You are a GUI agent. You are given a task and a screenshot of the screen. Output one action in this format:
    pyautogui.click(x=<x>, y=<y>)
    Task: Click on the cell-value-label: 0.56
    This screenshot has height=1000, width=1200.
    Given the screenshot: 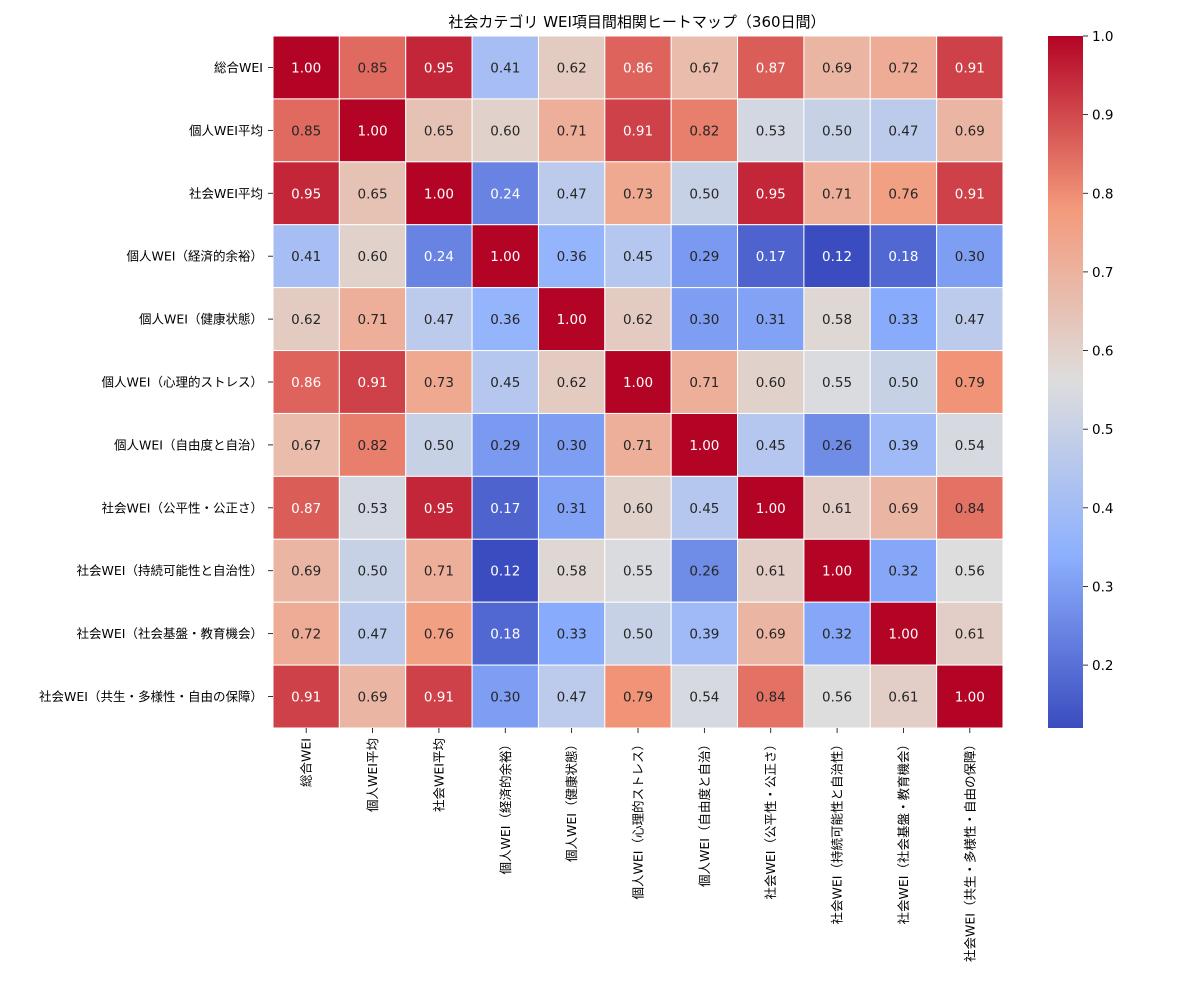 What is the action you would take?
    pyautogui.click(x=970, y=572)
    